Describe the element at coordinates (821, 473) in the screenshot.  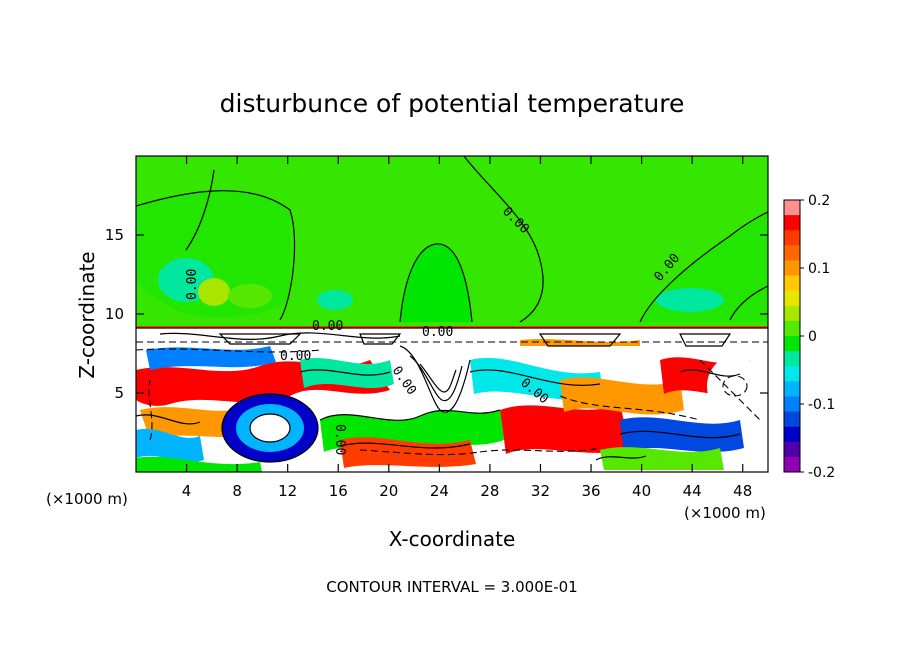
I see `colorbar-tick-label: -0.2` at that location.